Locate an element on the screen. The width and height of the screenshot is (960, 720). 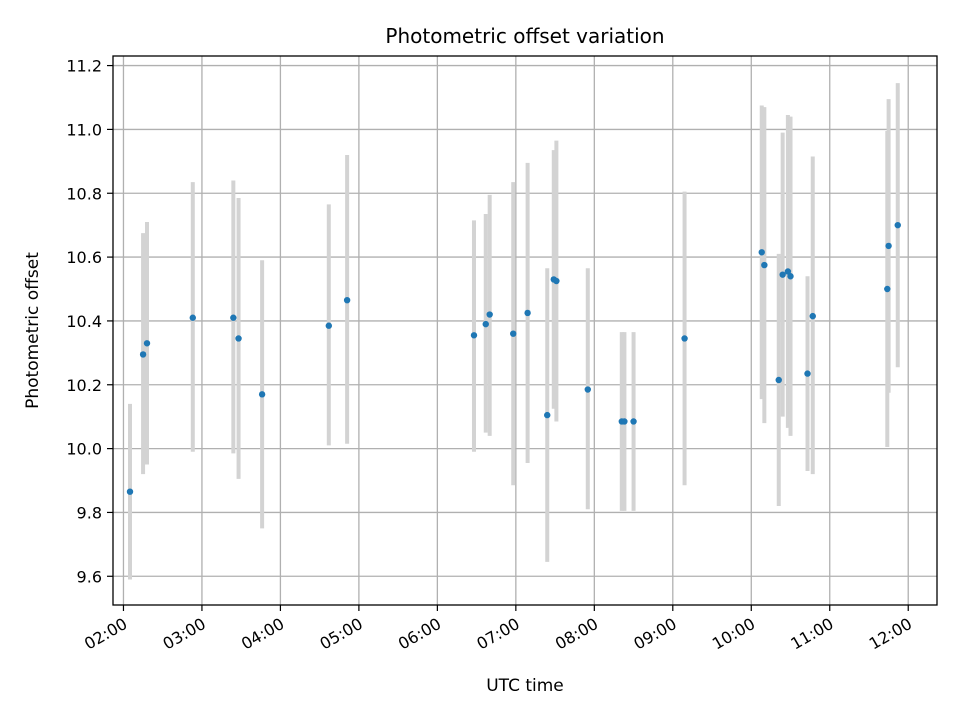
x-tick-label: 02:00 is located at coordinates (105, 634).